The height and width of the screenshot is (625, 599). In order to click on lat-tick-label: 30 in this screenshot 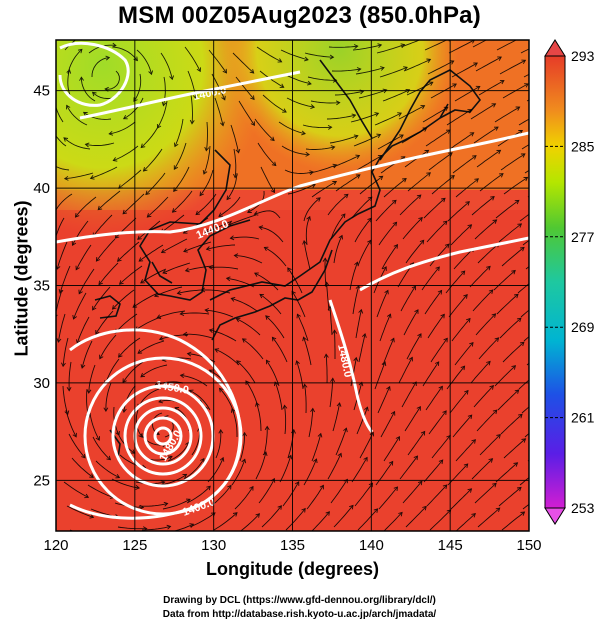, I will do `click(41, 383)`.